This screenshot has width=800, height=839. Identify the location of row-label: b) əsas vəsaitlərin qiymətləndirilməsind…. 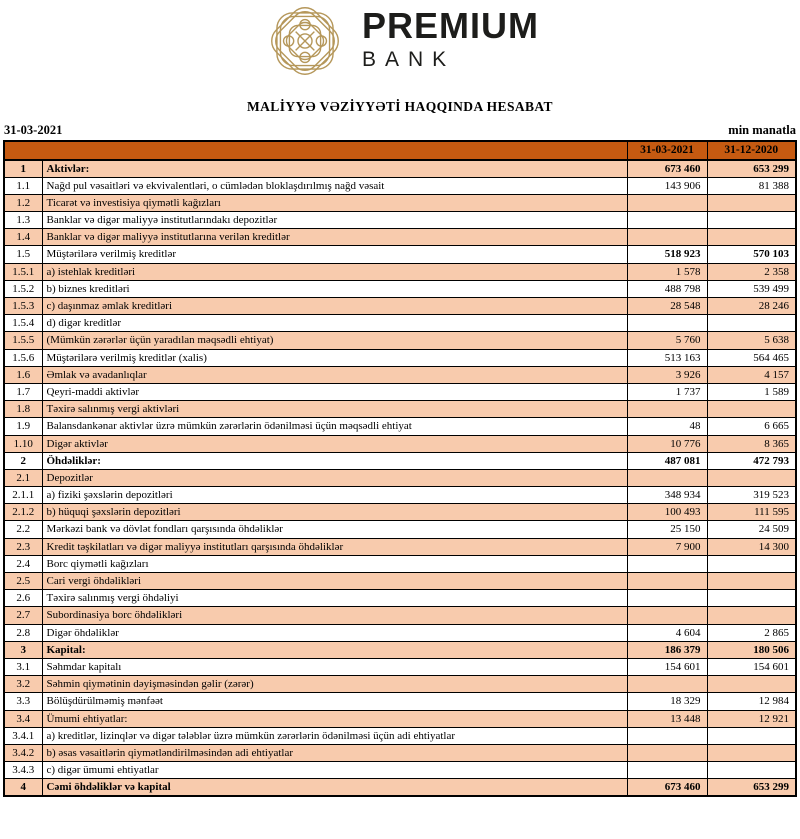
(334, 753).